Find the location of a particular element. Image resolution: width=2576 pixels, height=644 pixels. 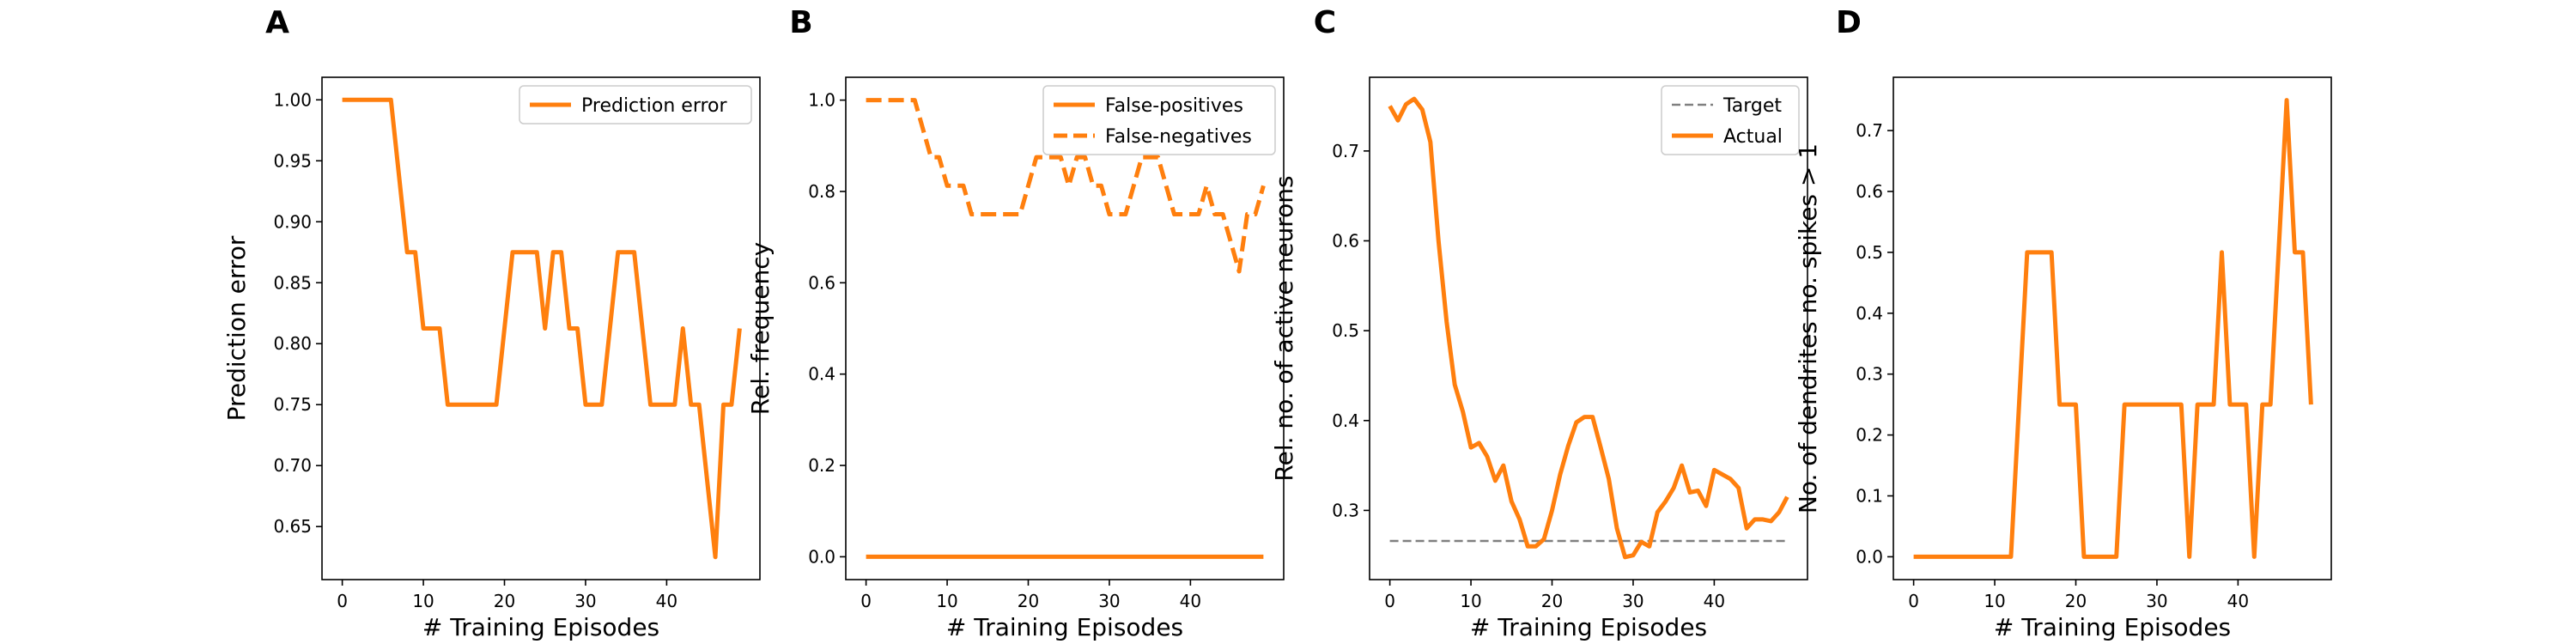

legend-entry: Target is located at coordinates (1752, 106).